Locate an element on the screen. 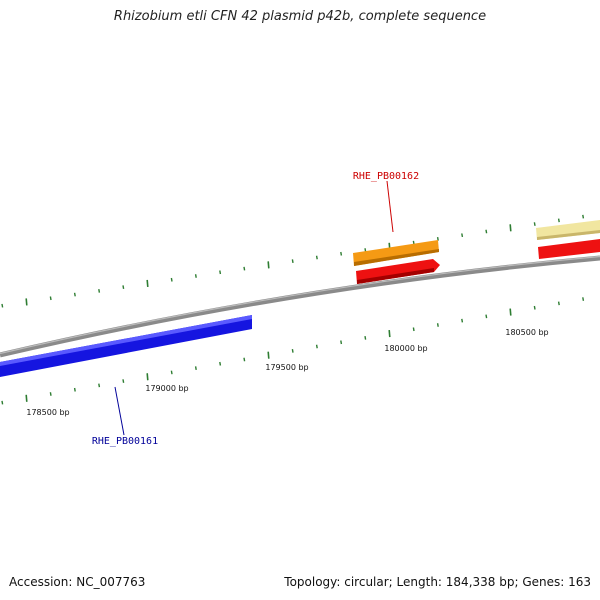  feature-blue-highlight is located at coordinates (126, 340).